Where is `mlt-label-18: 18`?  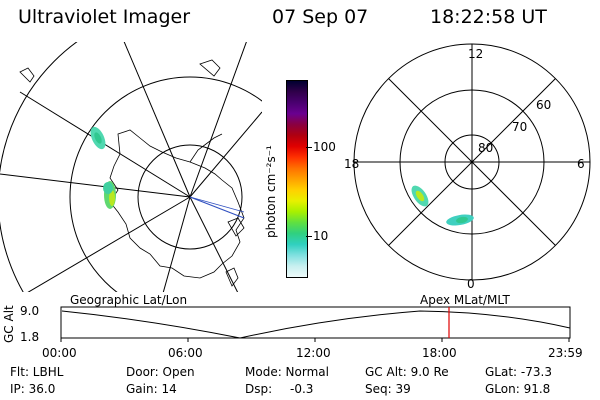
mlt-label-18: 18 is located at coordinates (352, 164).